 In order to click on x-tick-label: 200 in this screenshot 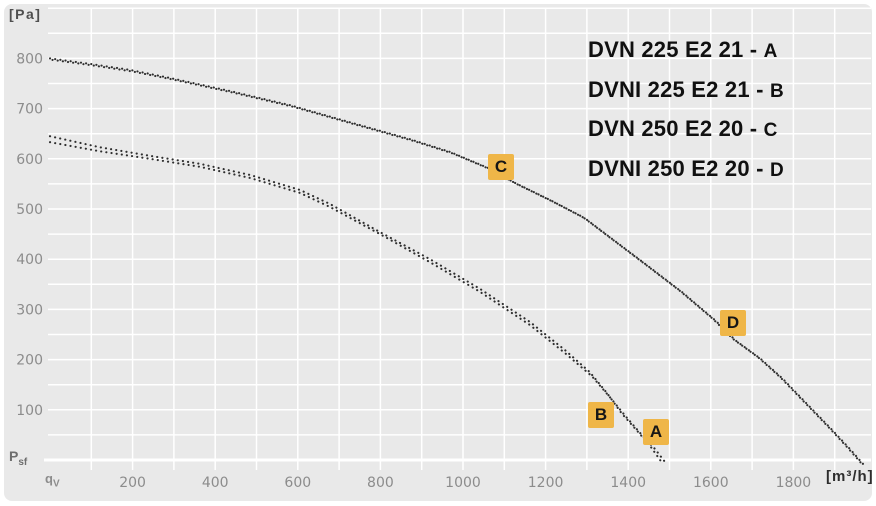, I will do `click(132, 483)`.